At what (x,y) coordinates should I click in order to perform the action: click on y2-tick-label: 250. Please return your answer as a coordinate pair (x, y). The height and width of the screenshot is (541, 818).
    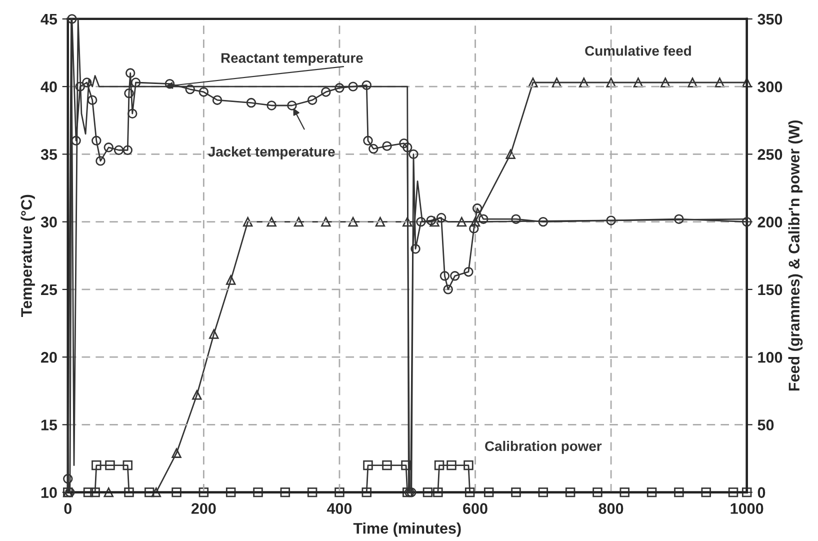
    Looking at the image, I should click on (770, 154).